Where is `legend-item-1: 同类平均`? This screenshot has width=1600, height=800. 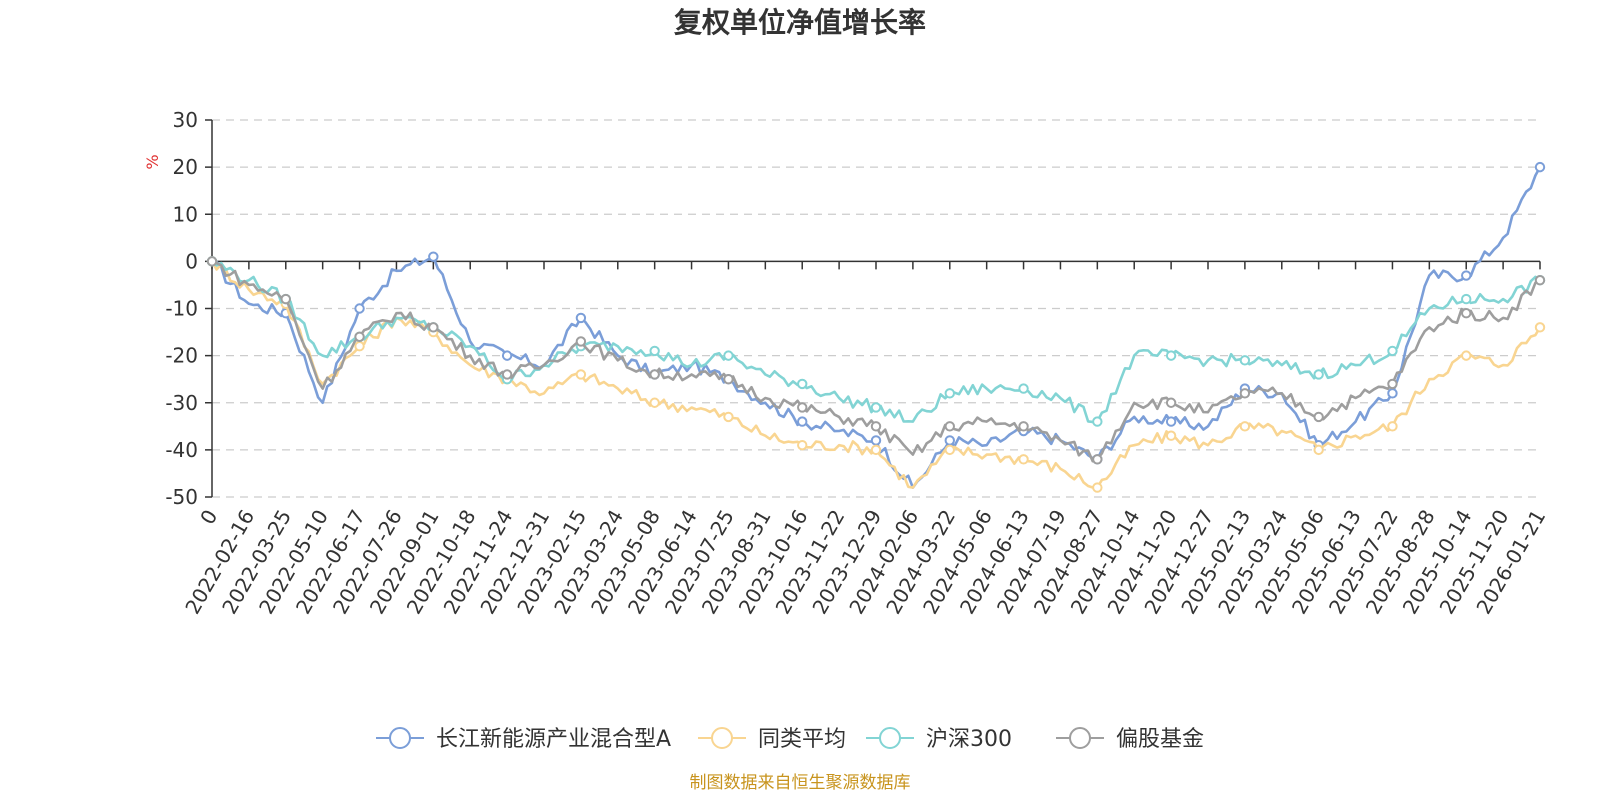 legend-item-1: 同类平均 is located at coordinates (772, 739).